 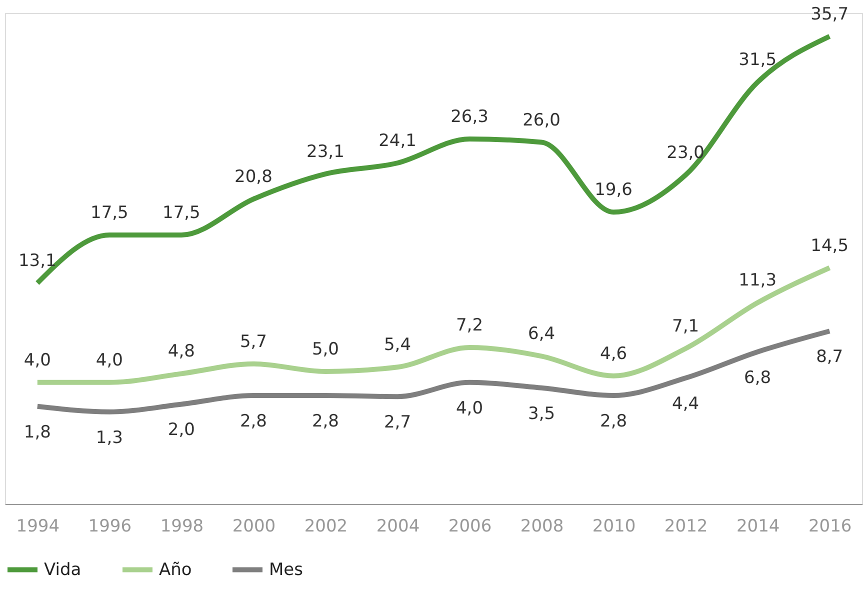 What do you see at coordinates (325, 152) in the screenshot?
I see `data-label: 23,1` at bounding box center [325, 152].